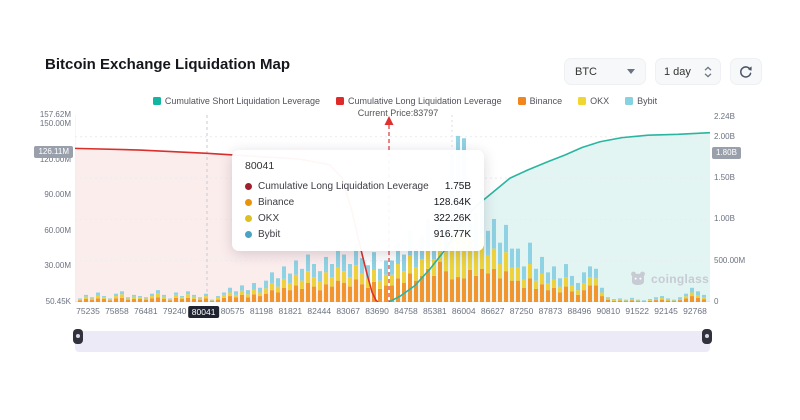 This screenshot has width=800, height=420. I want to click on symbol-select: BTC, so click(605, 71).